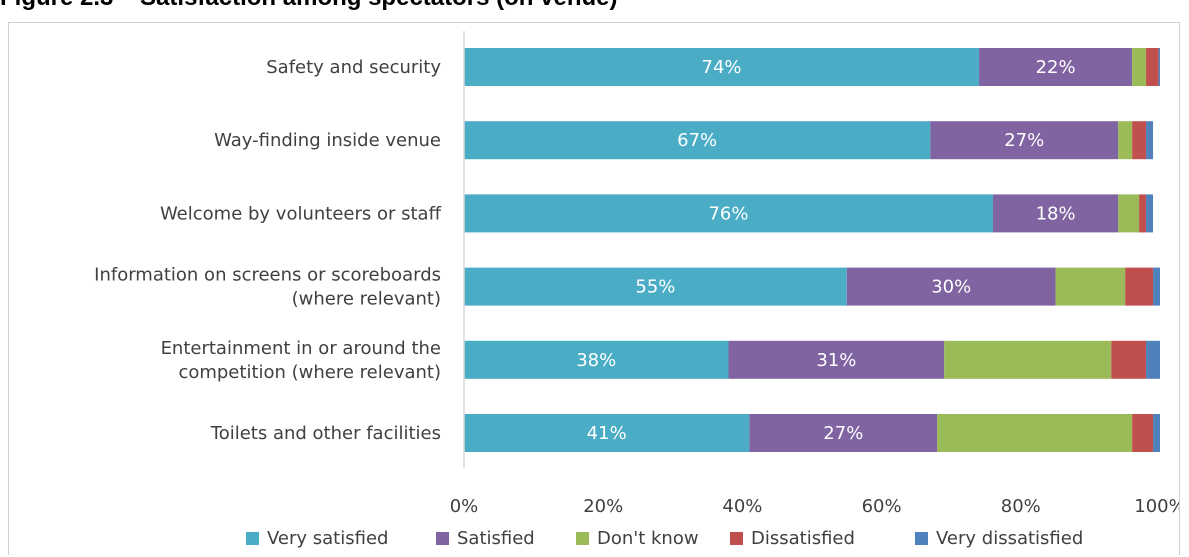 This screenshot has width=1189, height=557. Describe the element at coordinates (366, 299) in the screenshot. I see `category-label: (where relevant)` at that location.